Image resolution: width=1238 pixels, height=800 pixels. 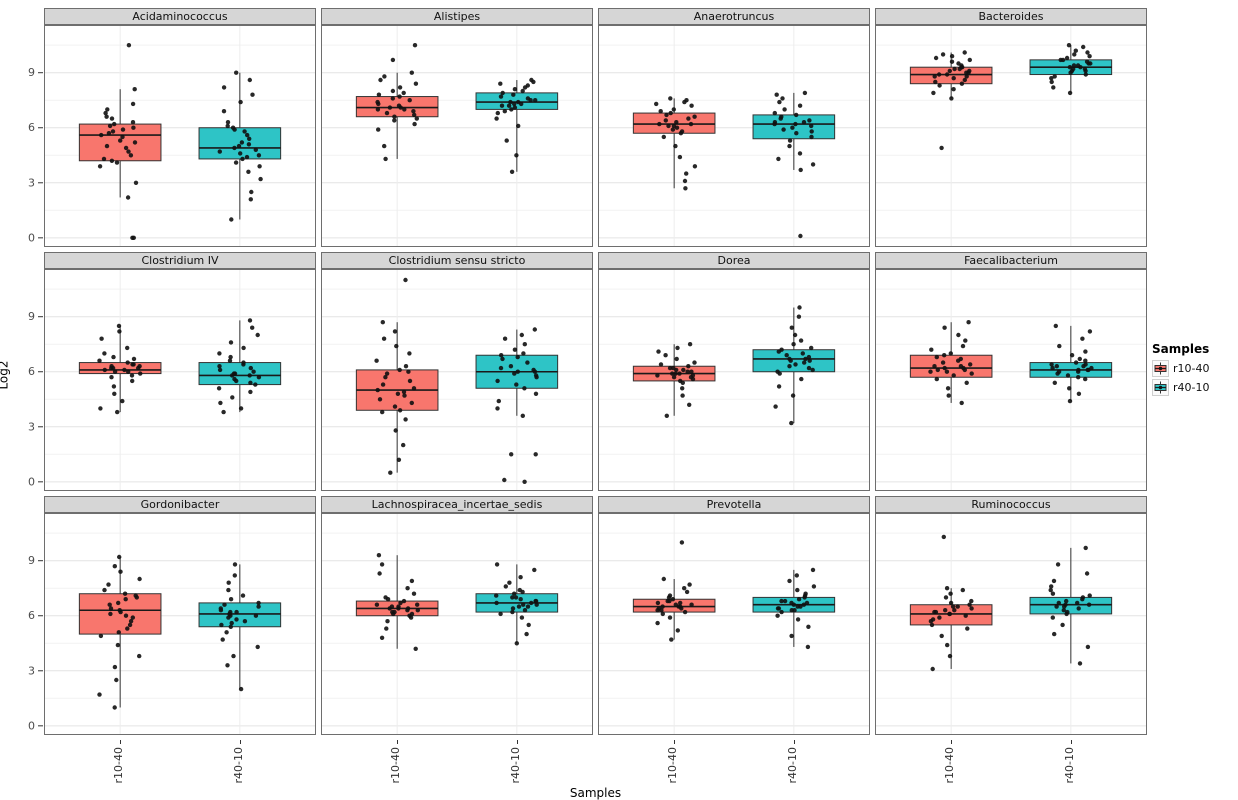 I want to click on facet-panel: Clostridium sensu stricto, so click(x=457, y=371).